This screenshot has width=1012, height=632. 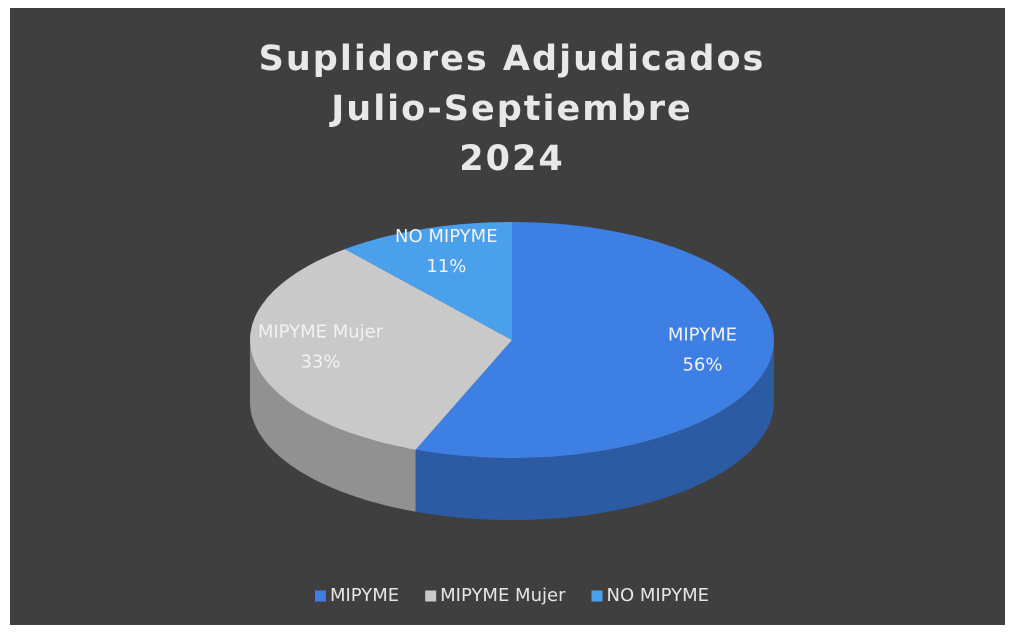 I want to click on data-label: 33%, so click(x=320, y=362).